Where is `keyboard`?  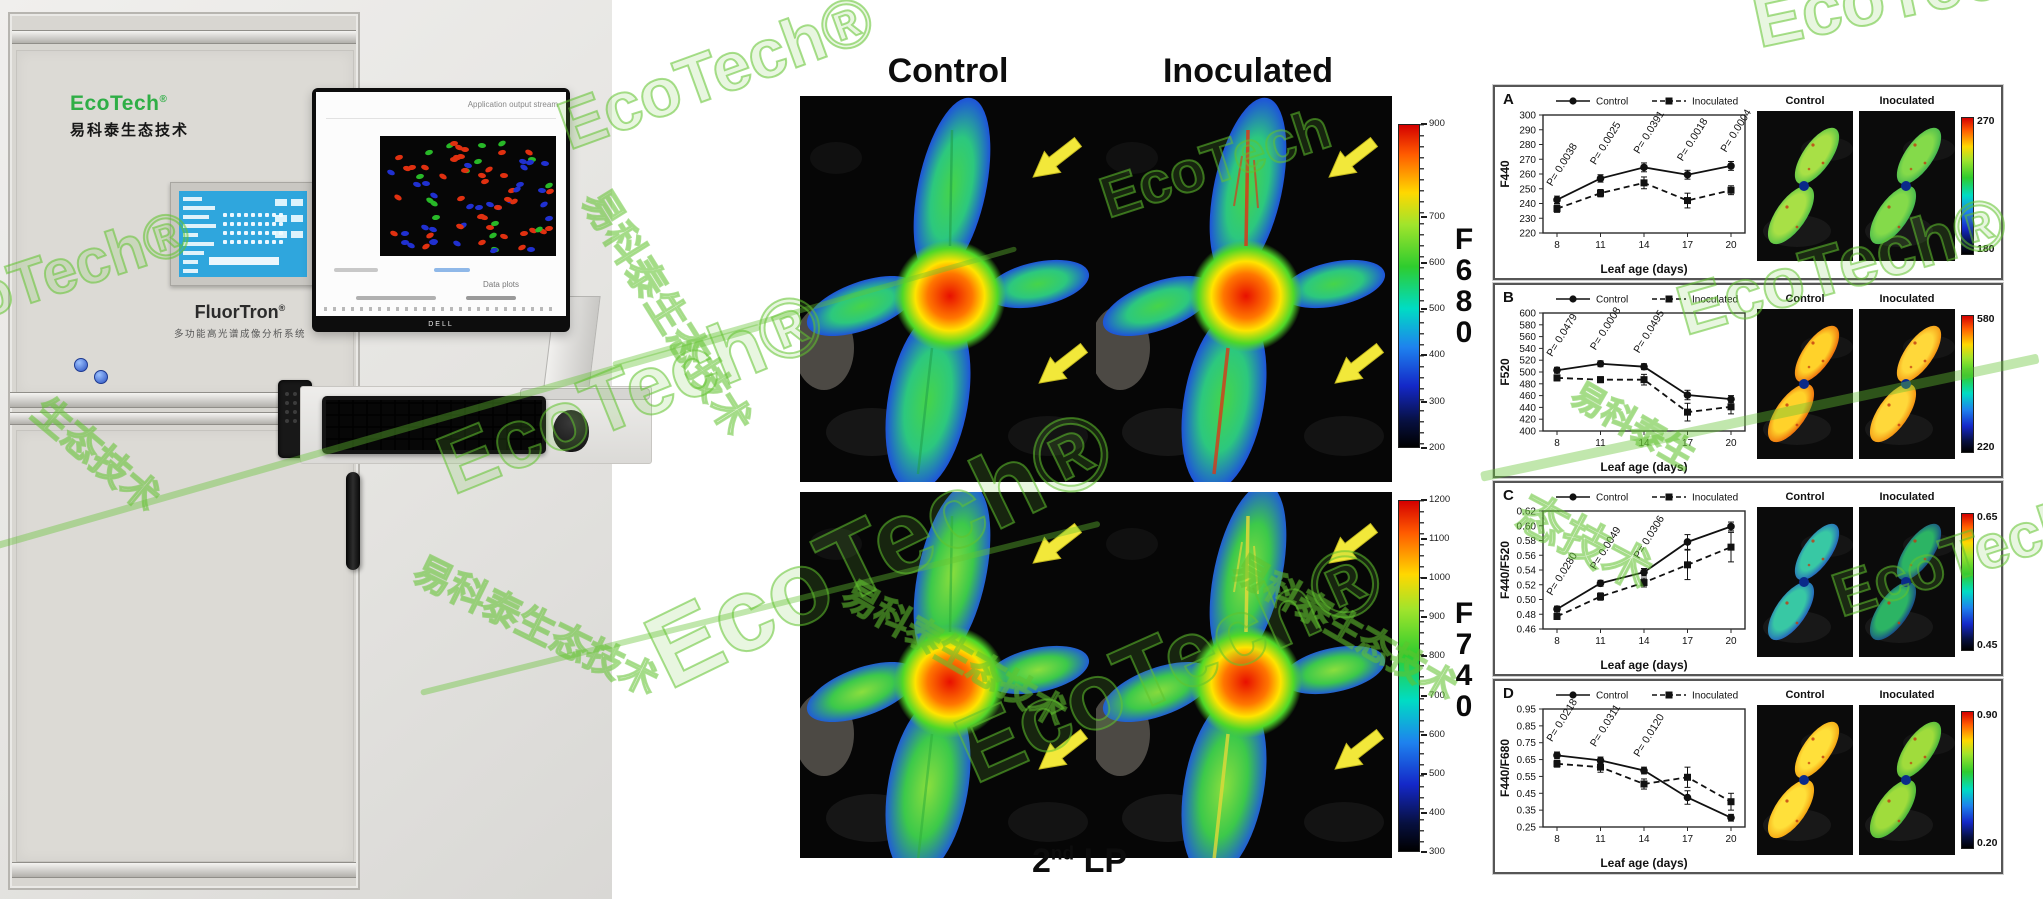 keyboard is located at coordinates (434, 425).